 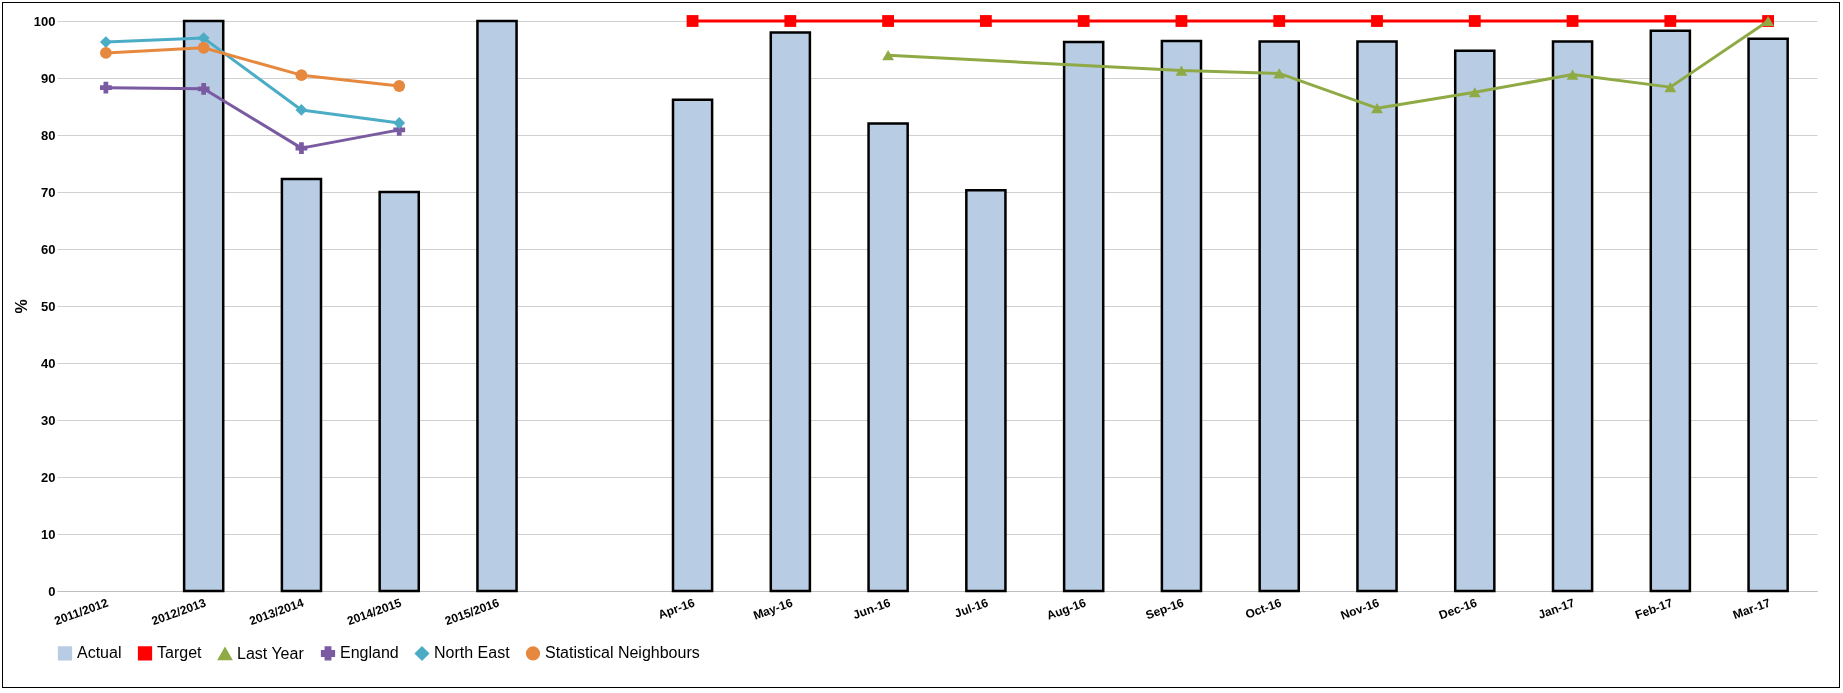 What do you see at coordinates (472, 653) in the screenshot?
I see `legend-label: North East` at bounding box center [472, 653].